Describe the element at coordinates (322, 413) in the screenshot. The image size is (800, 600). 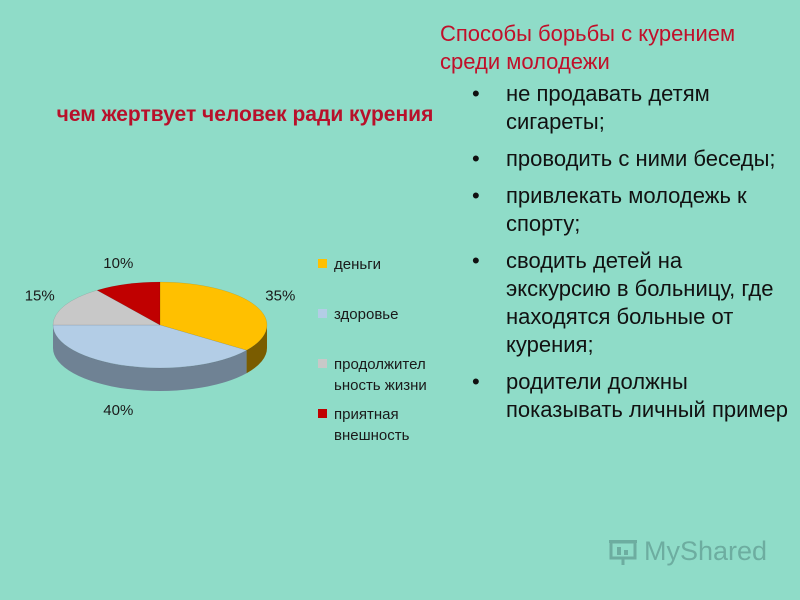
I see `legend-swatch-appearance` at that location.